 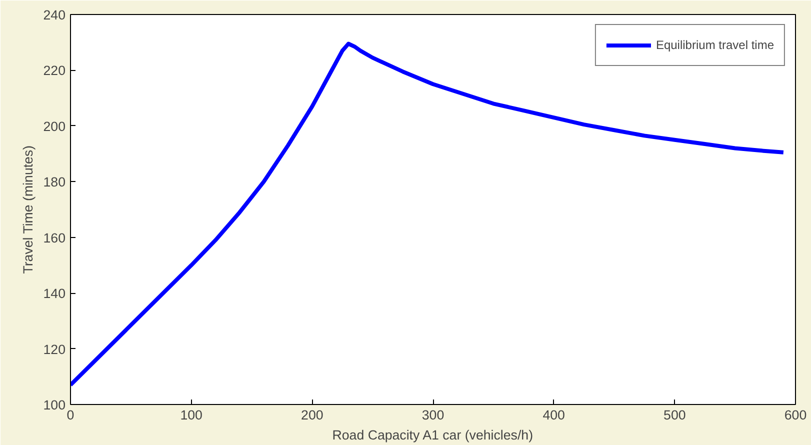 I want to click on y-tick-label: 240, so click(x=54, y=15).